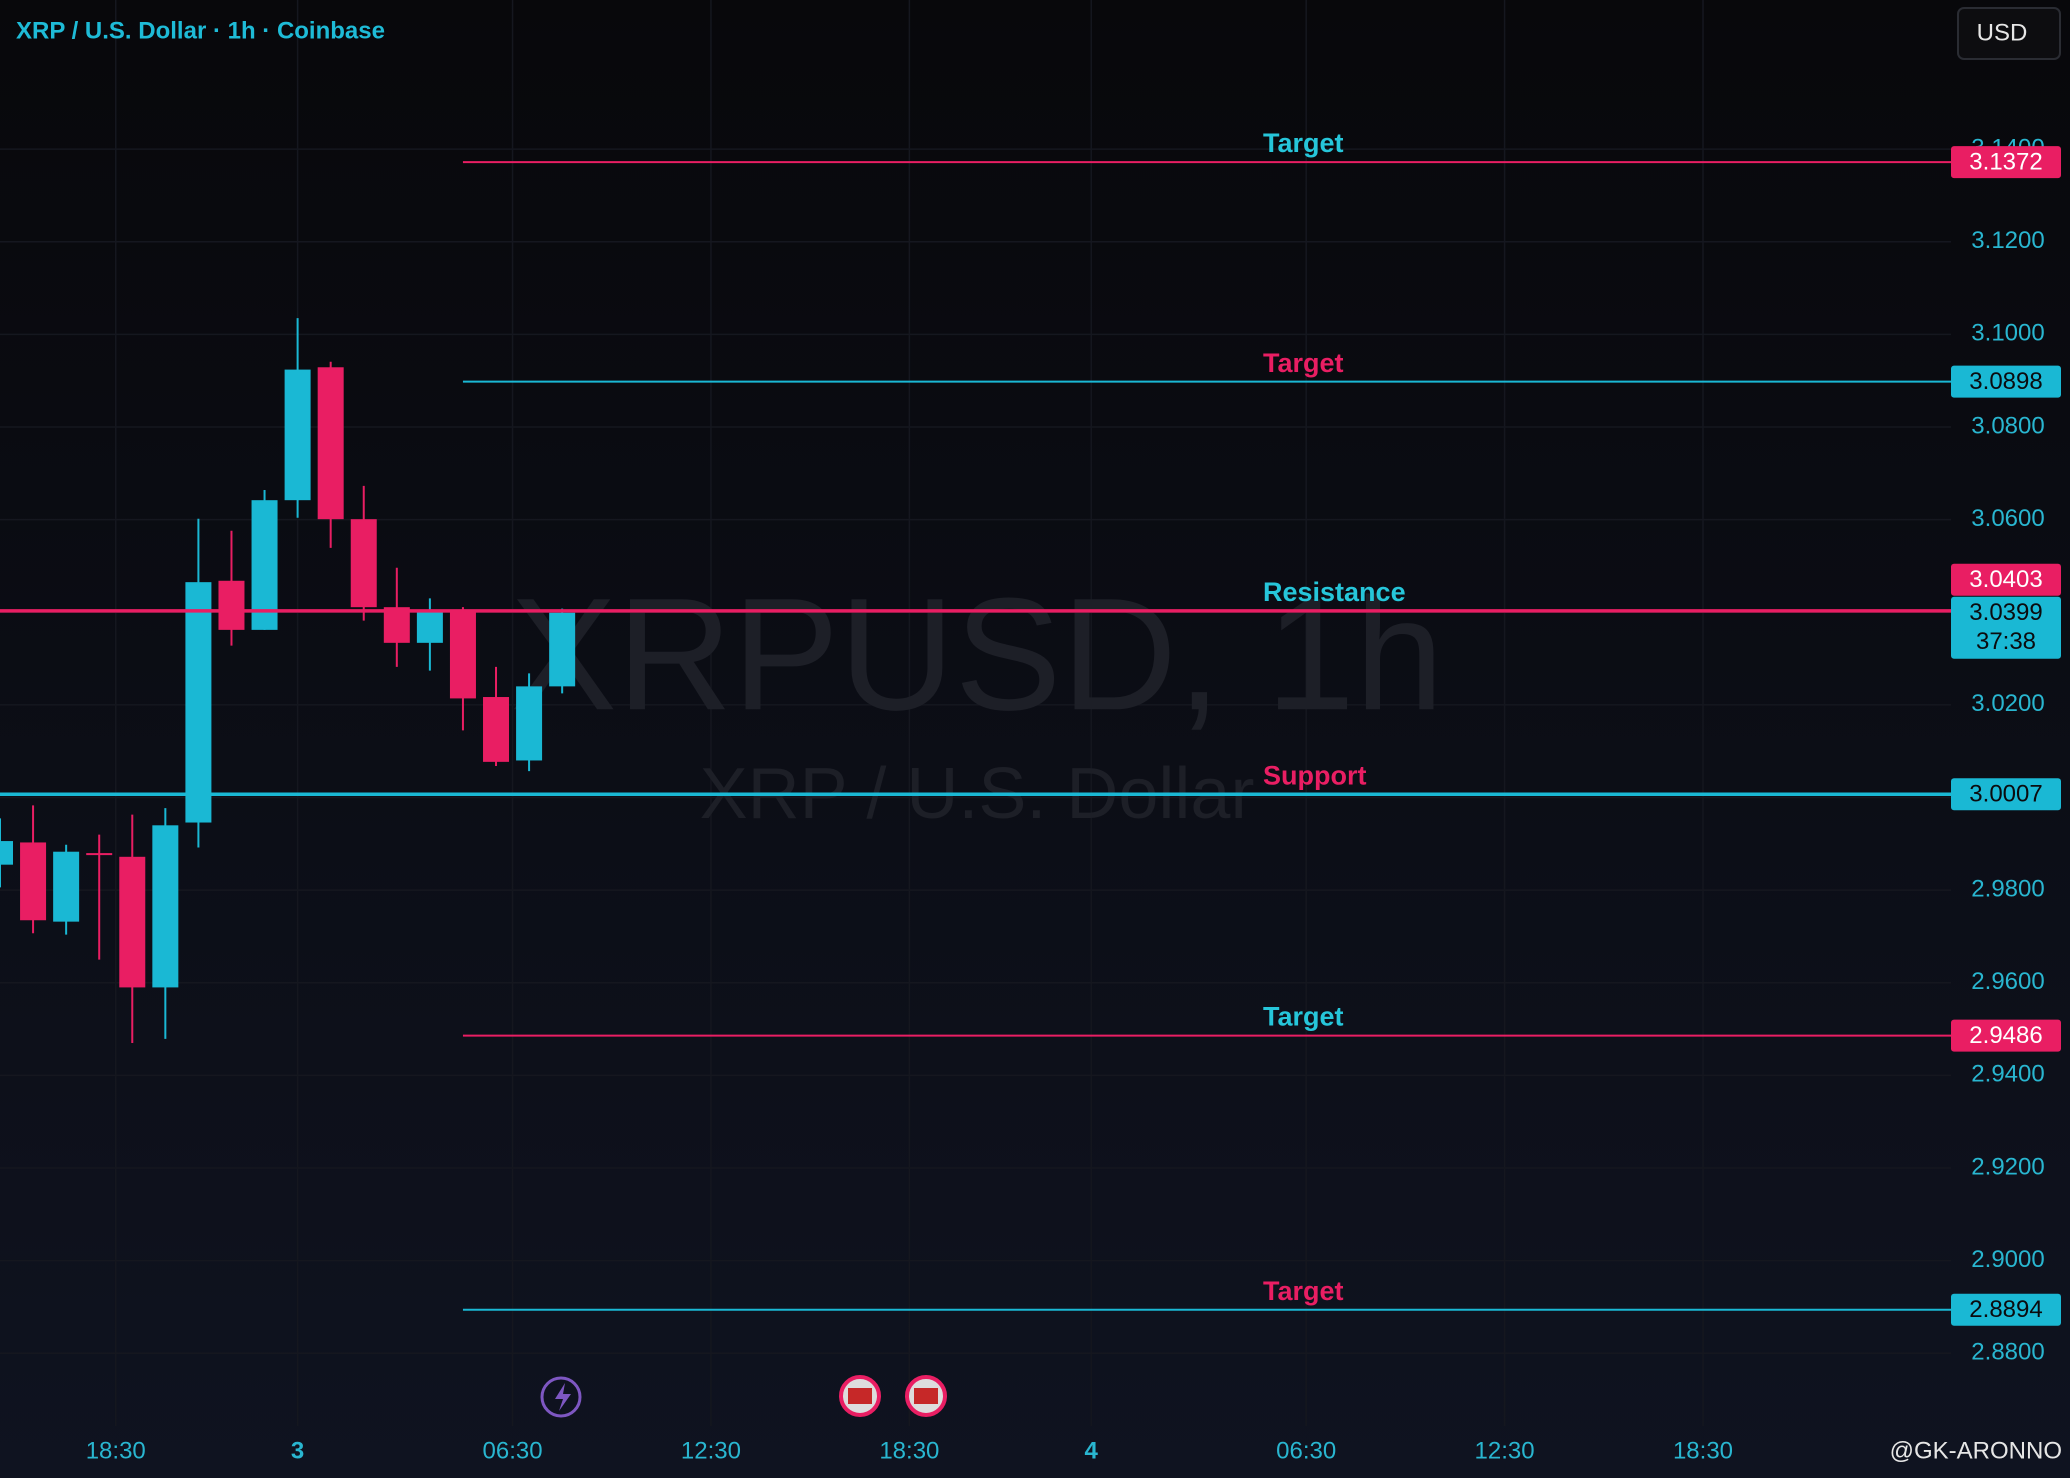  I want to click on y-tick-label: 3.1200, so click(2007, 240).